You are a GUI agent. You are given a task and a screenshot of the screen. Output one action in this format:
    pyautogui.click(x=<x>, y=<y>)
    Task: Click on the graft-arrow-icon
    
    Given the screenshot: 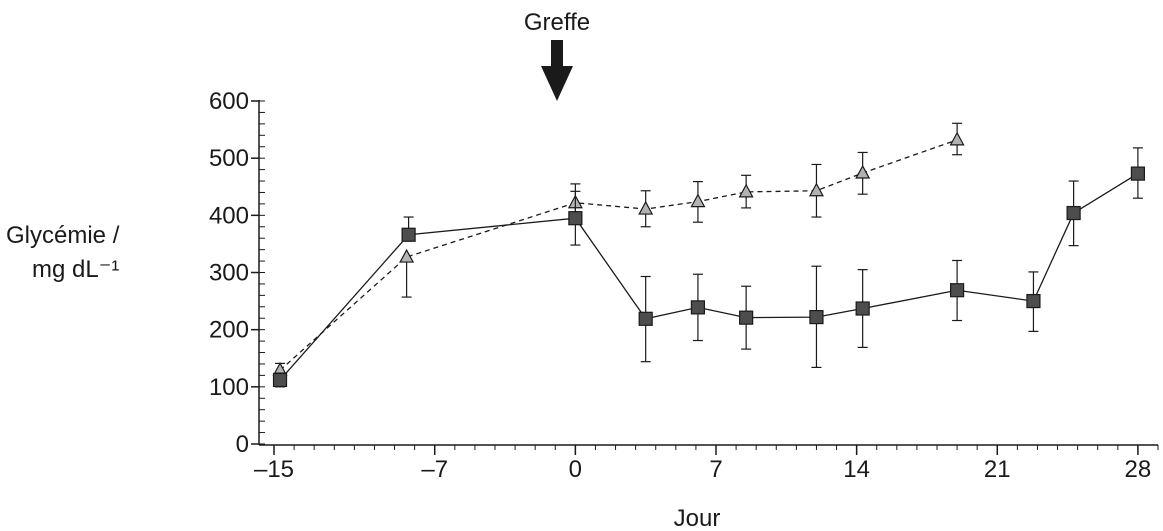 What is the action you would take?
    pyautogui.click(x=557, y=70)
    